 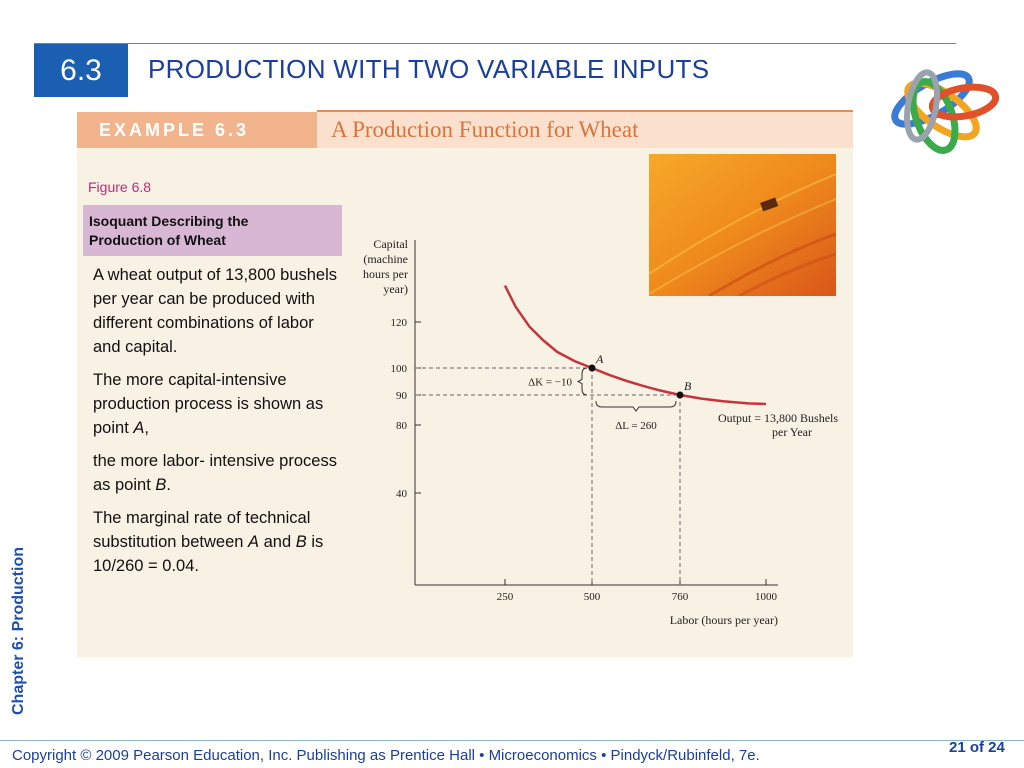 What do you see at coordinates (390, 244) in the screenshot?
I see `y-axis-label: Capital` at bounding box center [390, 244].